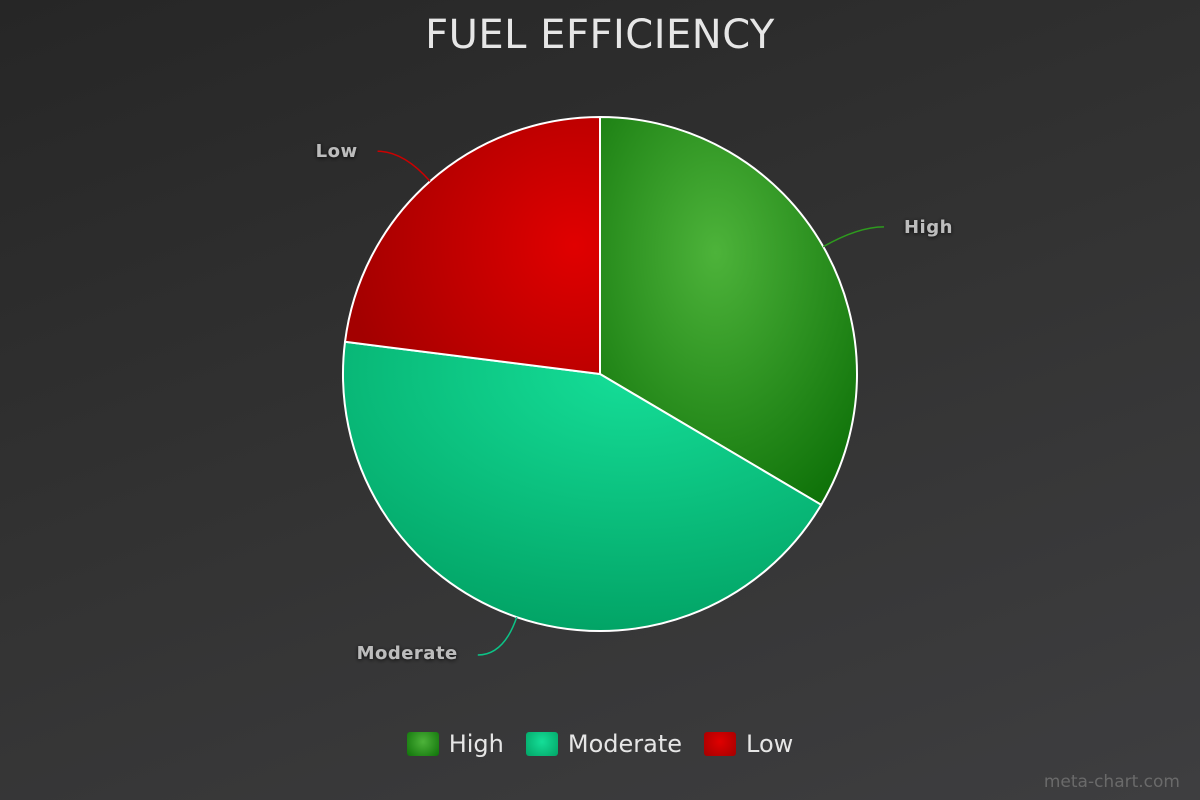  I want to click on legend-swatch-low, so click(720, 744).